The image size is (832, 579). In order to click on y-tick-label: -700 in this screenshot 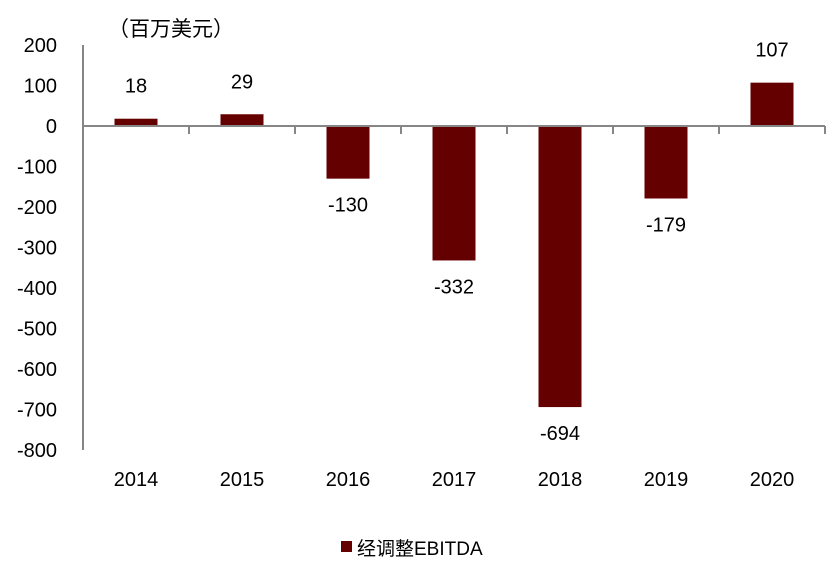, I will do `click(37, 411)`.